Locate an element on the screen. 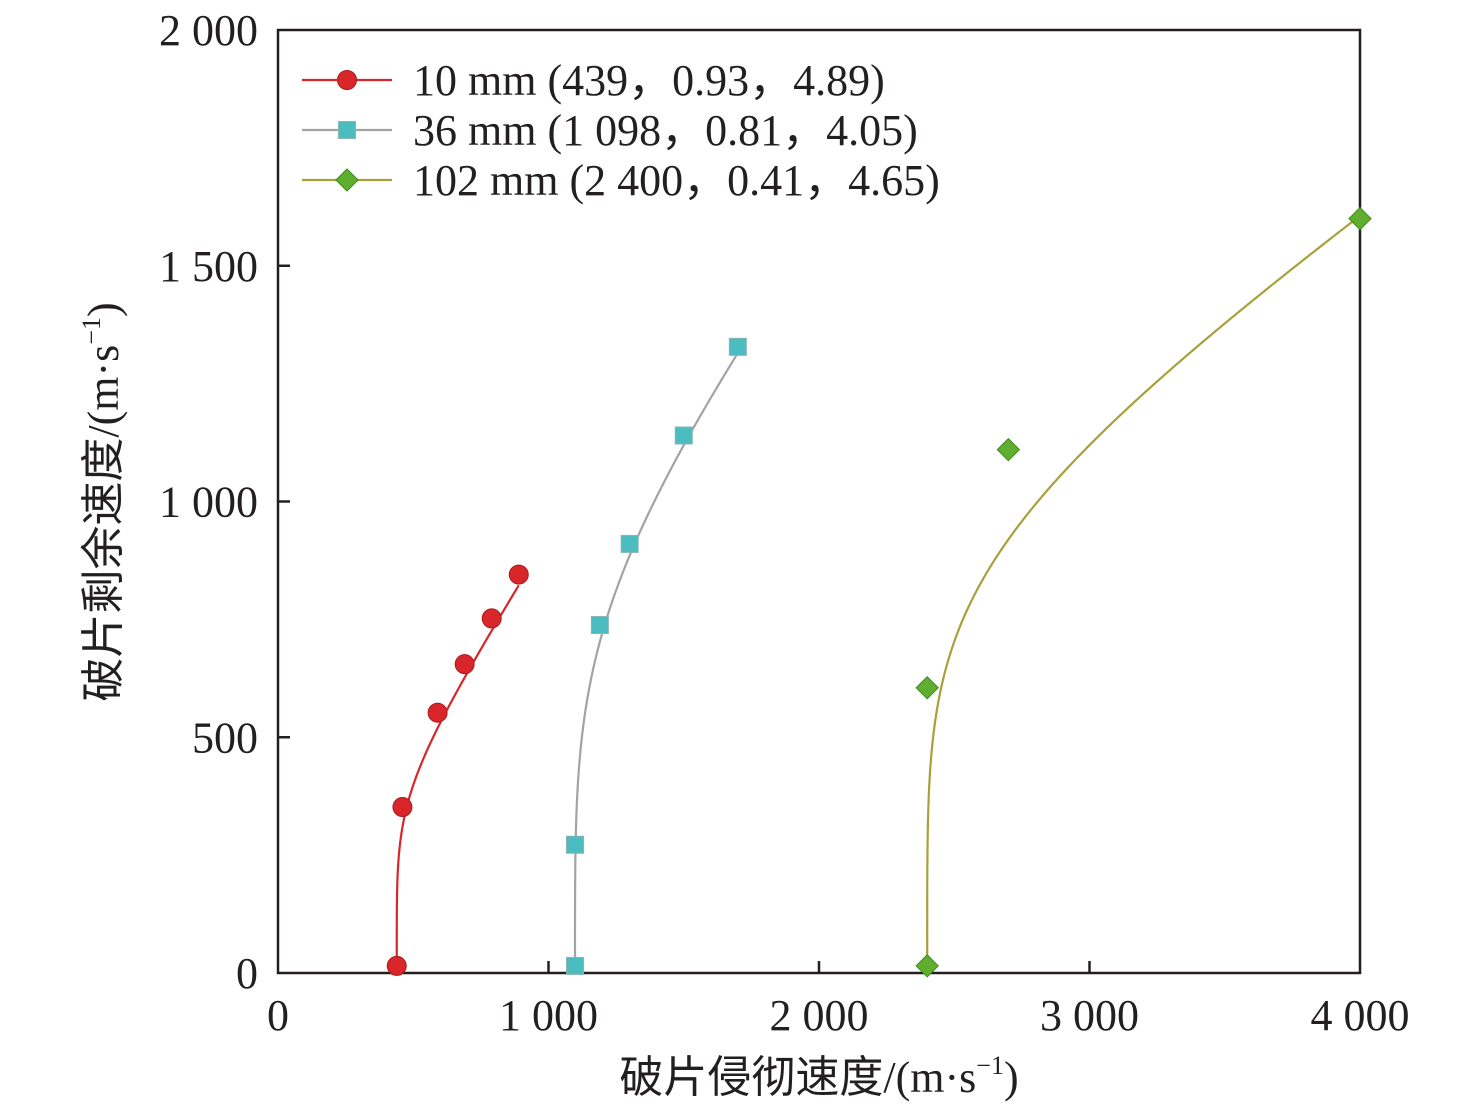 This screenshot has height=1110, width=1476. y-axis: 0 500 1 000 1 500 2 000 is located at coordinates (224, 502).